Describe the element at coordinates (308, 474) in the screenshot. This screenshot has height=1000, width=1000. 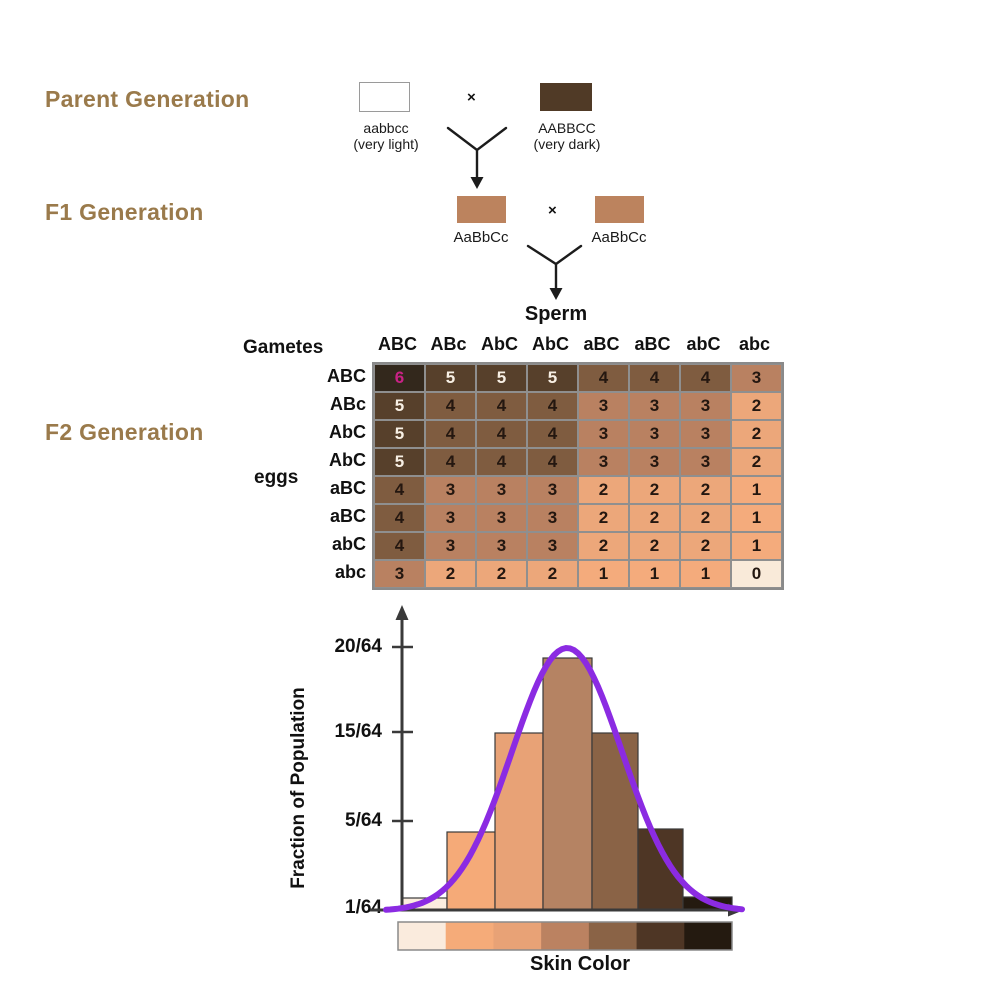
I see `punnett-row-labels: ABC ABc AbC AbC aBC aBC abC abc` at that location.